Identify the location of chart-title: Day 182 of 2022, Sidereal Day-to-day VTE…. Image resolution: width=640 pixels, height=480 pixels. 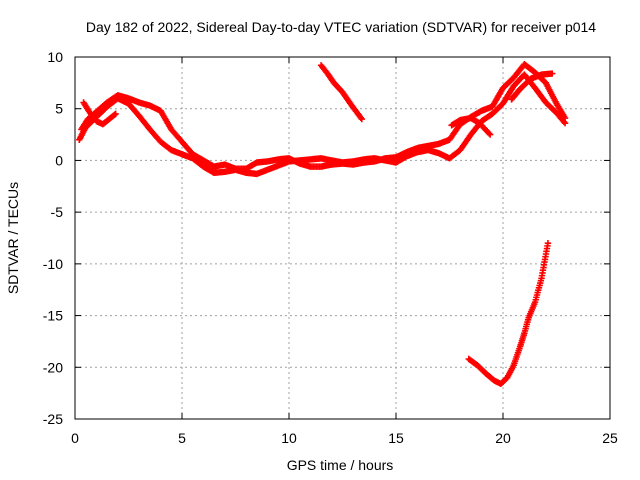
(341, 27).